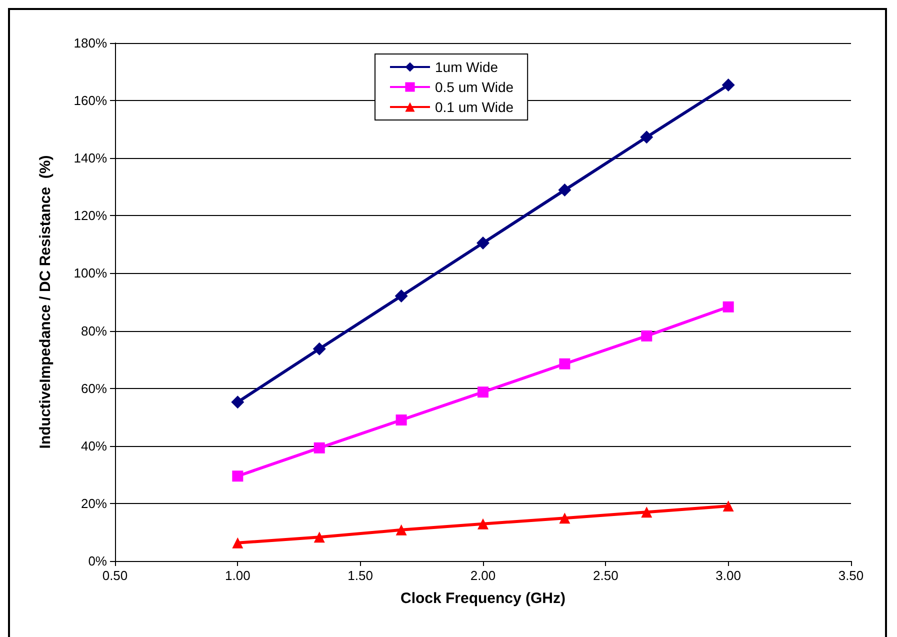 The image size is (897, 637). I want to click on y-axis-title: InductiveImpedance / DC Resistance (%), so click(45, 302).